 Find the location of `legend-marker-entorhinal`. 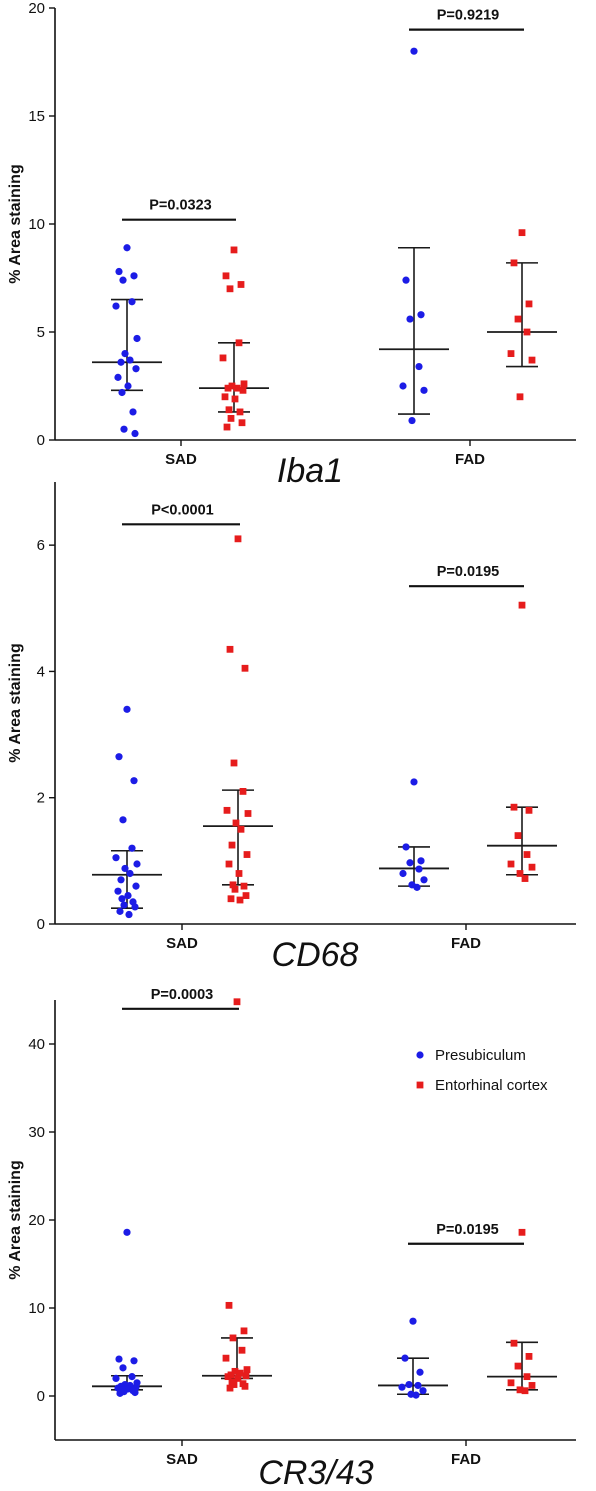

legend-marker-entorhinal is located at coordinates (420, 1085).